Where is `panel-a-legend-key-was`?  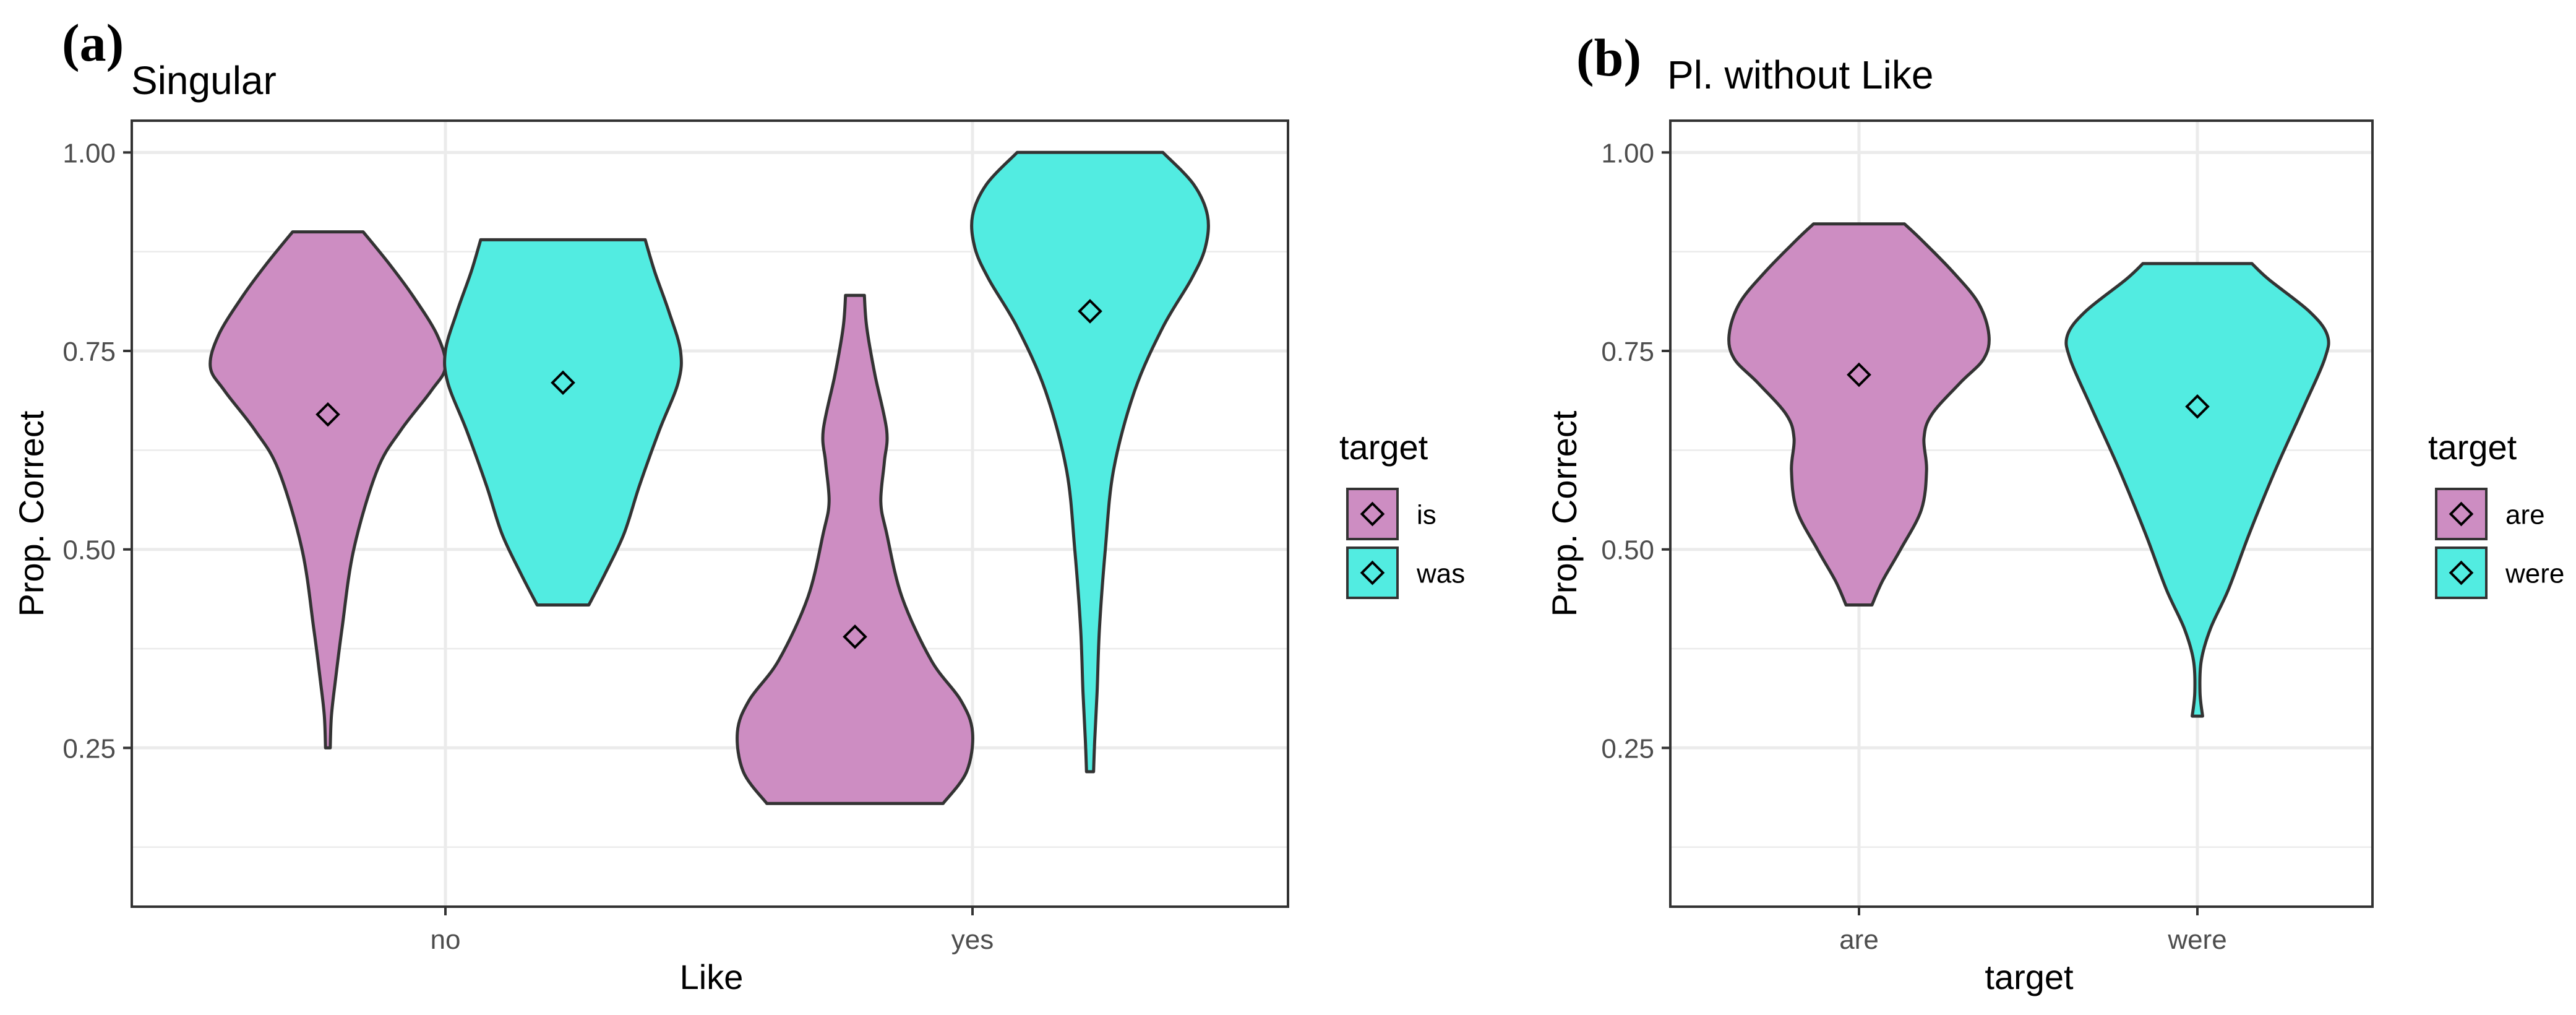
panel-a-legend-key-was is located at coordinates (1372, 572).